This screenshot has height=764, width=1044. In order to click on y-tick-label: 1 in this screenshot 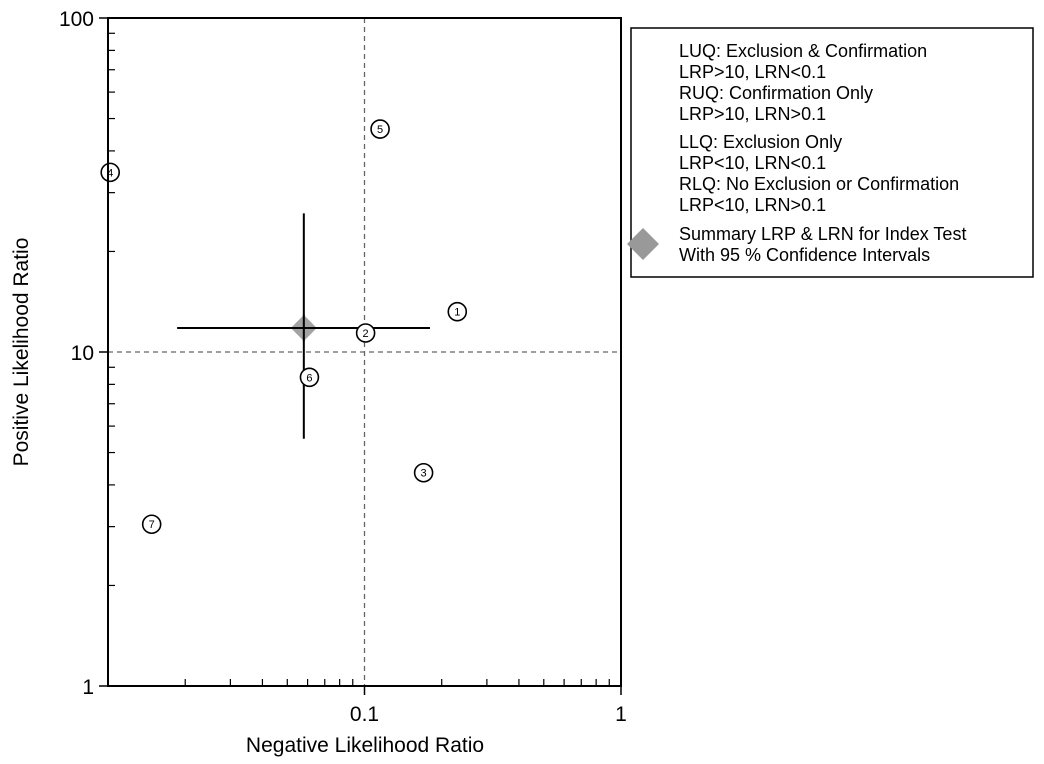, I will do `click(88, 687)`.